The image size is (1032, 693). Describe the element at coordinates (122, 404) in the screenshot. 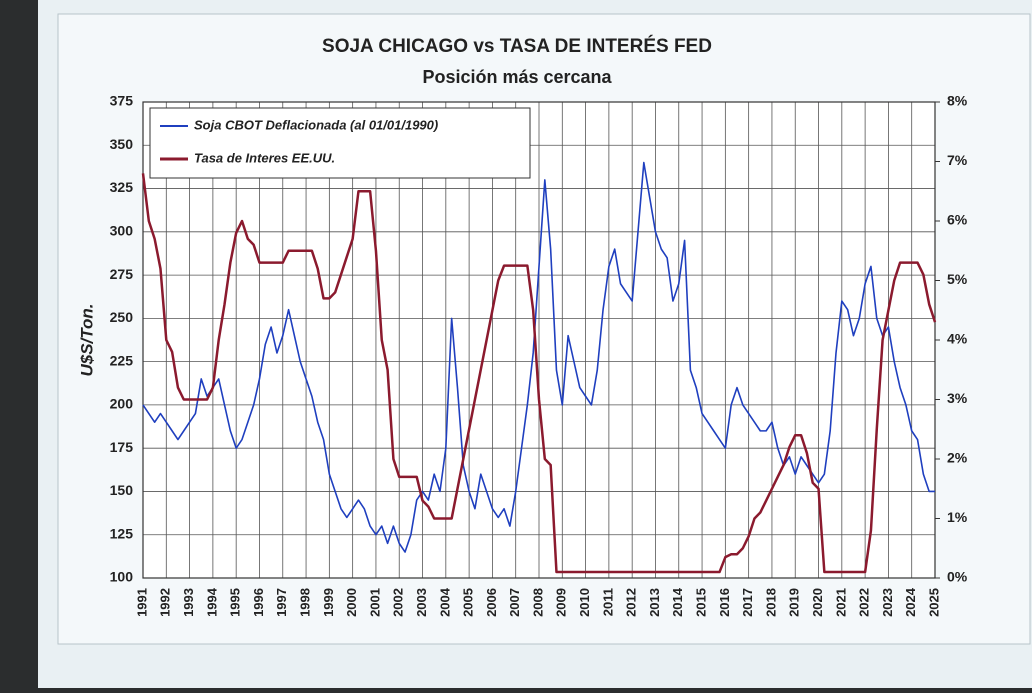

I see `y-tick-label: 200` at that location.